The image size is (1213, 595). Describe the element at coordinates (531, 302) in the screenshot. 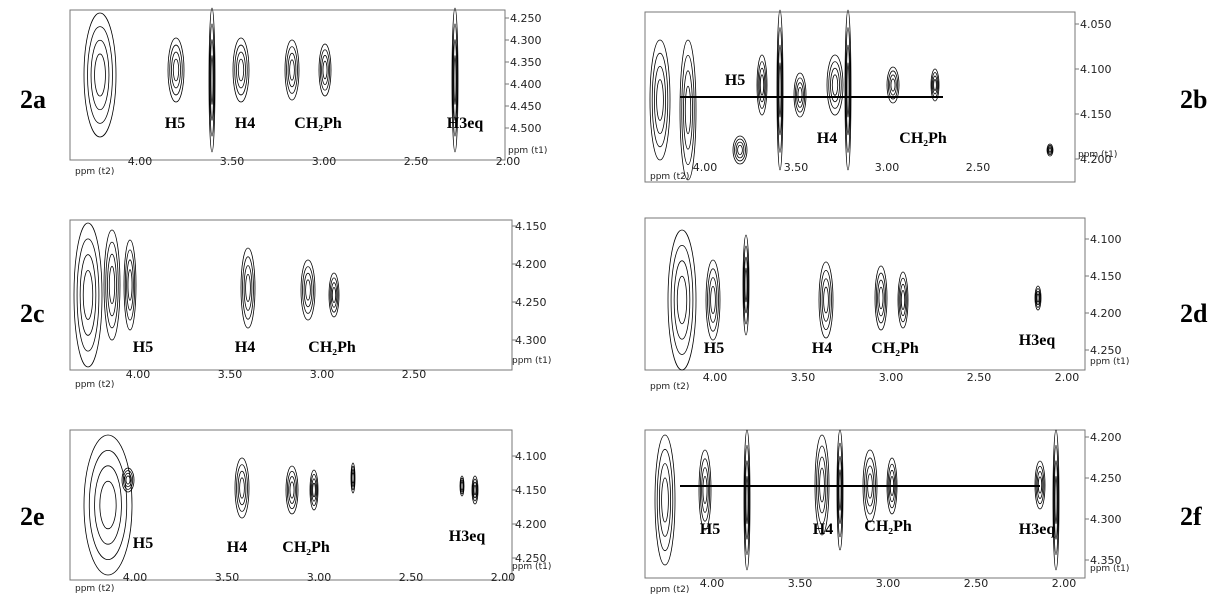

I see `y-tick-label: 4.250` at that location.